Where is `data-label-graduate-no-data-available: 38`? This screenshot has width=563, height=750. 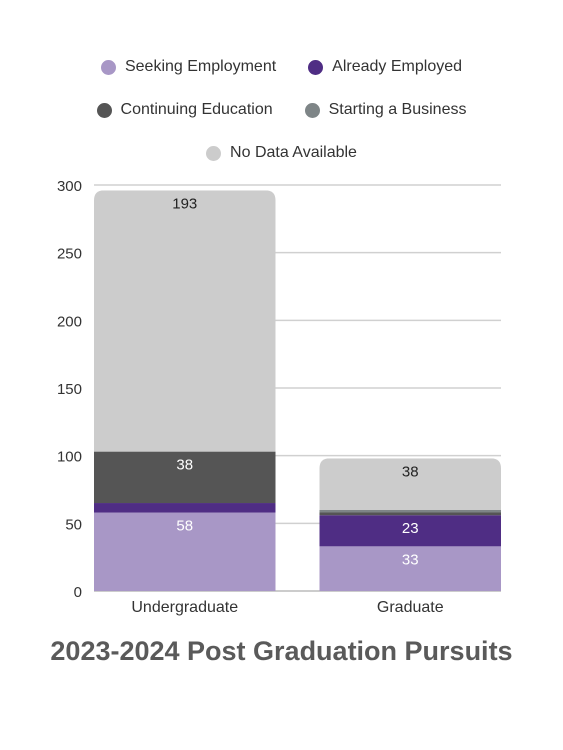
data-label-graduate-no-data-available: 38 is located at coordinates (410, 471).